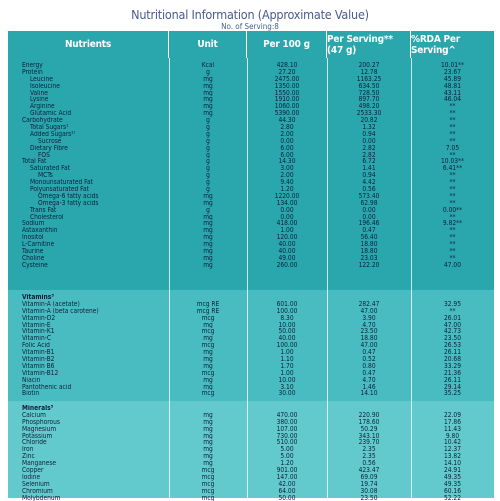  I want to click on table-row: Vitamin-K1 mcg 50.00 23.50 42.73, so click(251, 331).